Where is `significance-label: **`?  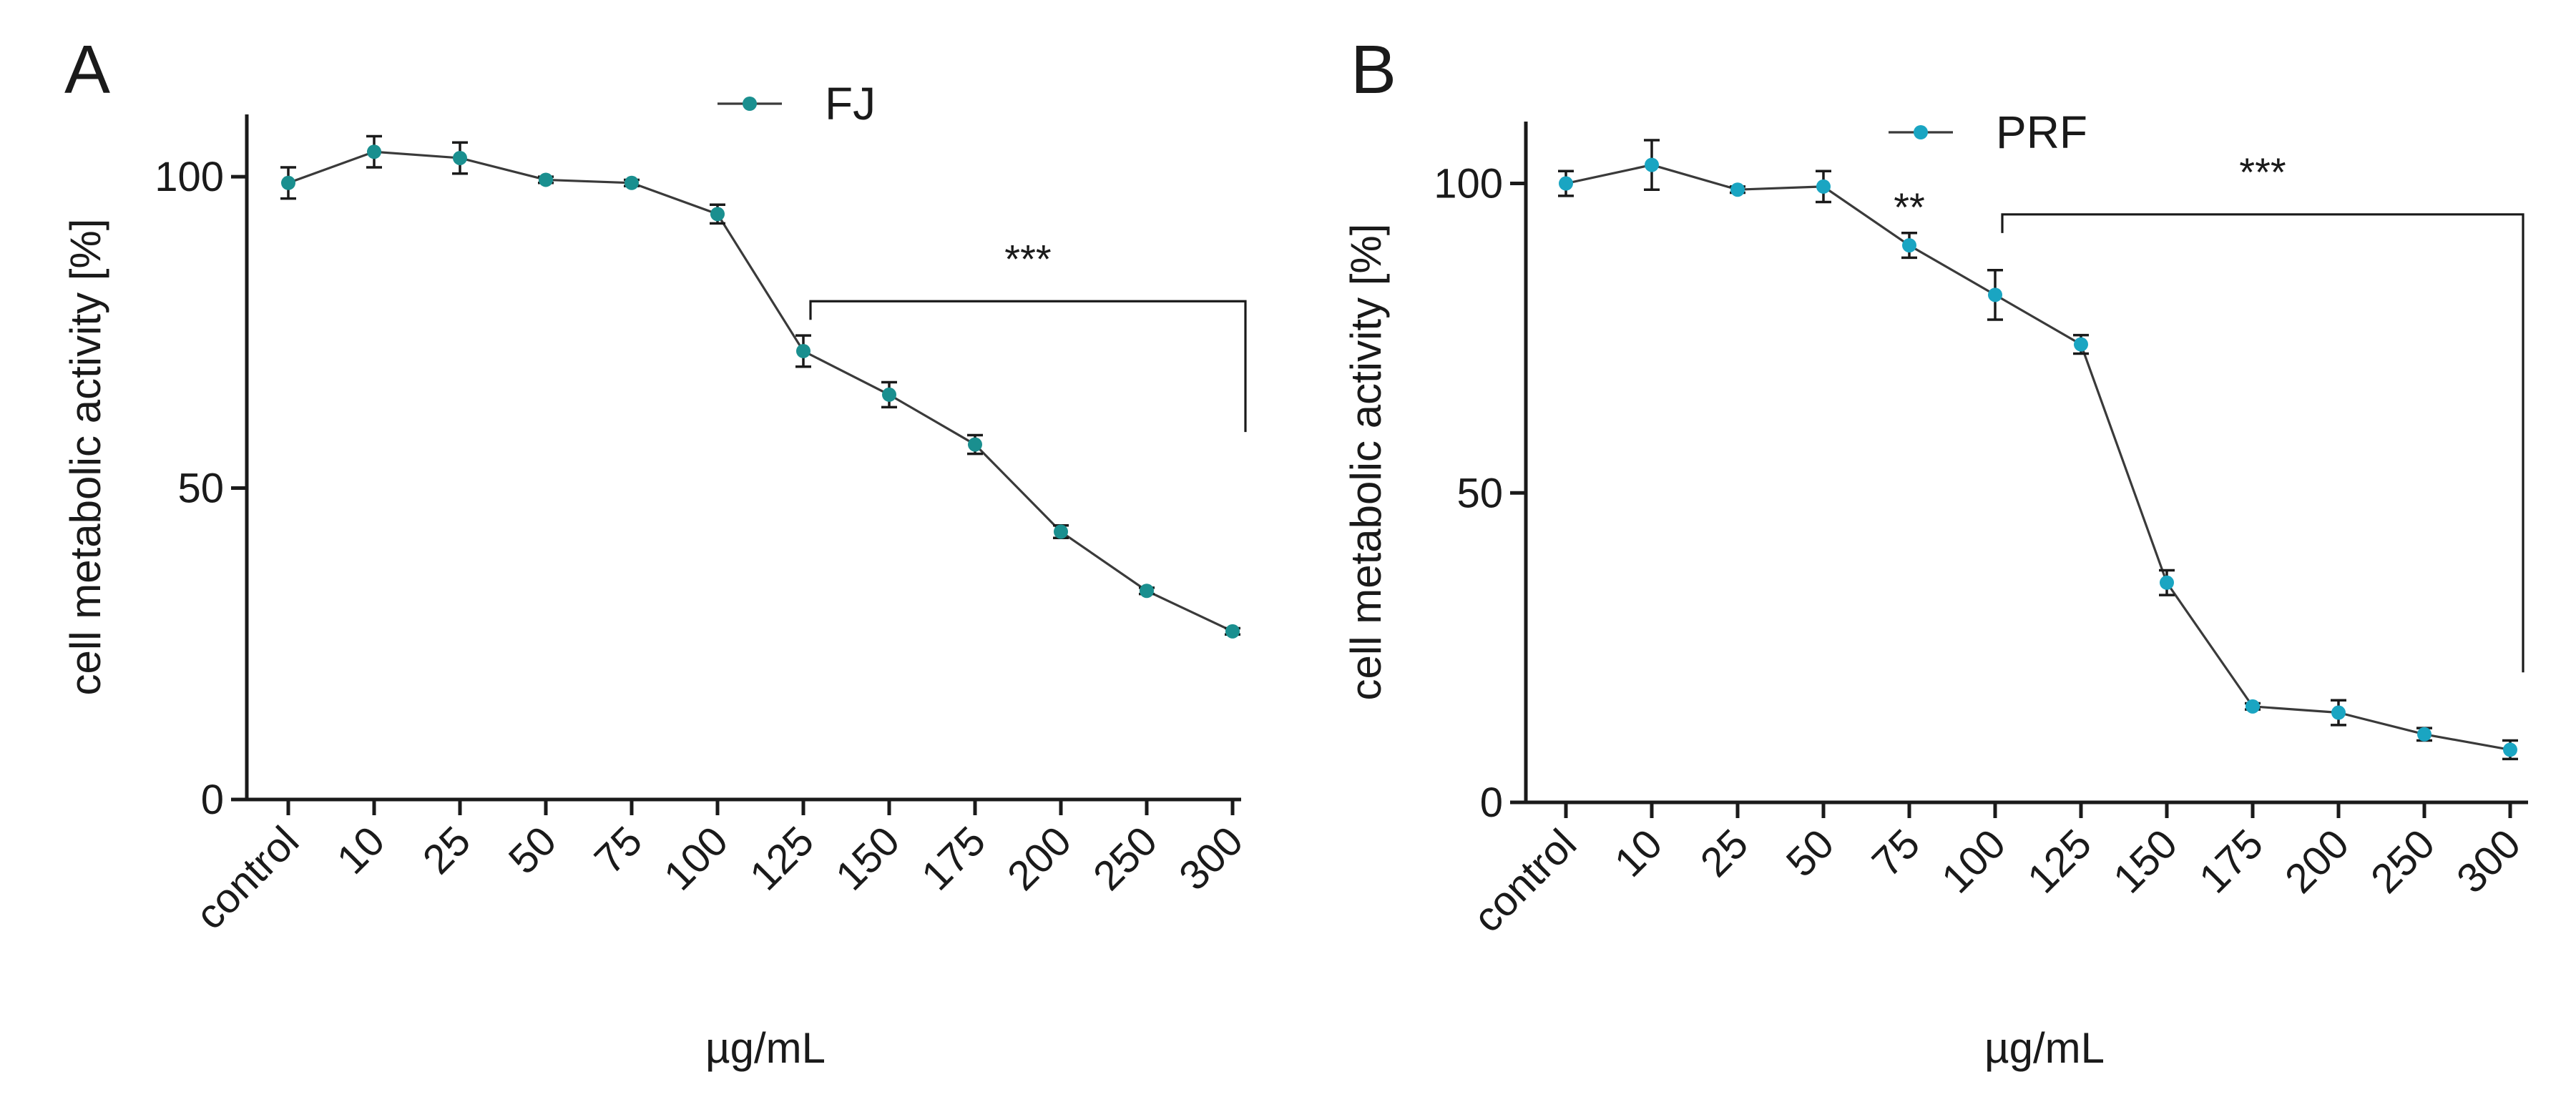 significance-label: ** is located at coordinates (1909, 207).